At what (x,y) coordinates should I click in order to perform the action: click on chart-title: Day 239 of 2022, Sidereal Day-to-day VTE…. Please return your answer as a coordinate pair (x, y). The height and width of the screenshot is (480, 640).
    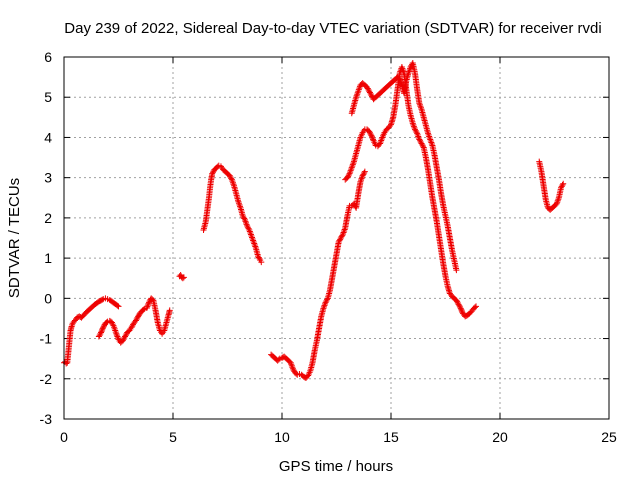
    Looking at the image, I should click on (332, 28).